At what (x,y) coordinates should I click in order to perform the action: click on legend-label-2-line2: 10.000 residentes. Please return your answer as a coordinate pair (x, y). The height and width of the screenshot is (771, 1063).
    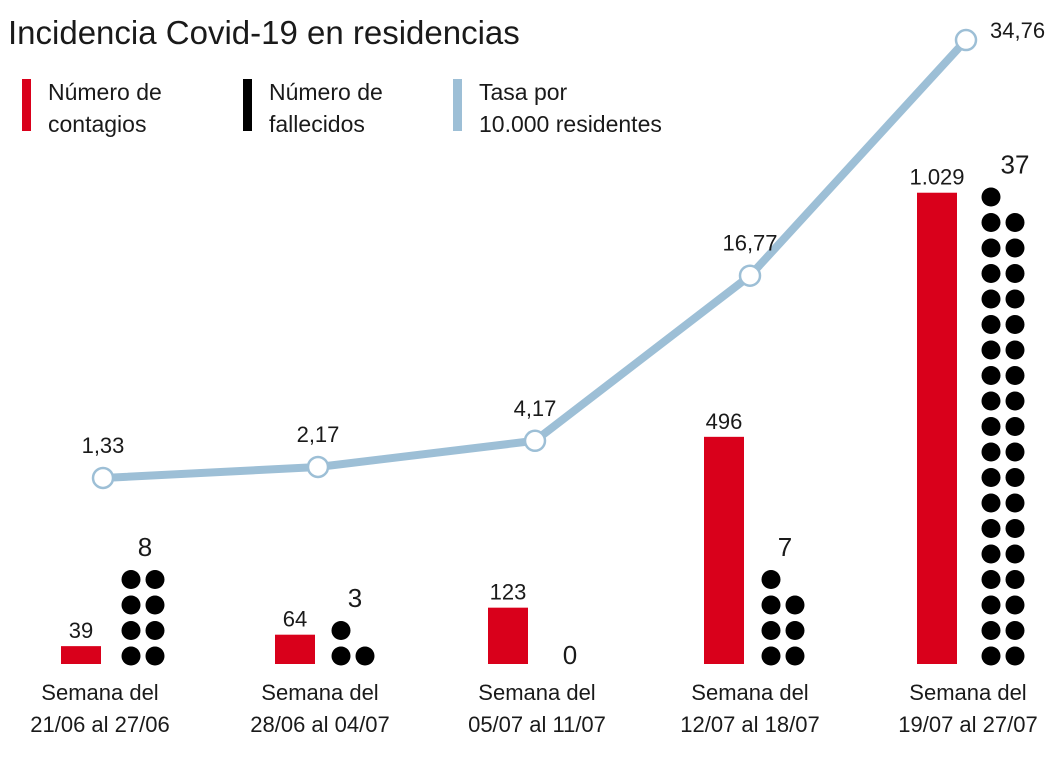
    Looking at the image, I should click on (570, 124).